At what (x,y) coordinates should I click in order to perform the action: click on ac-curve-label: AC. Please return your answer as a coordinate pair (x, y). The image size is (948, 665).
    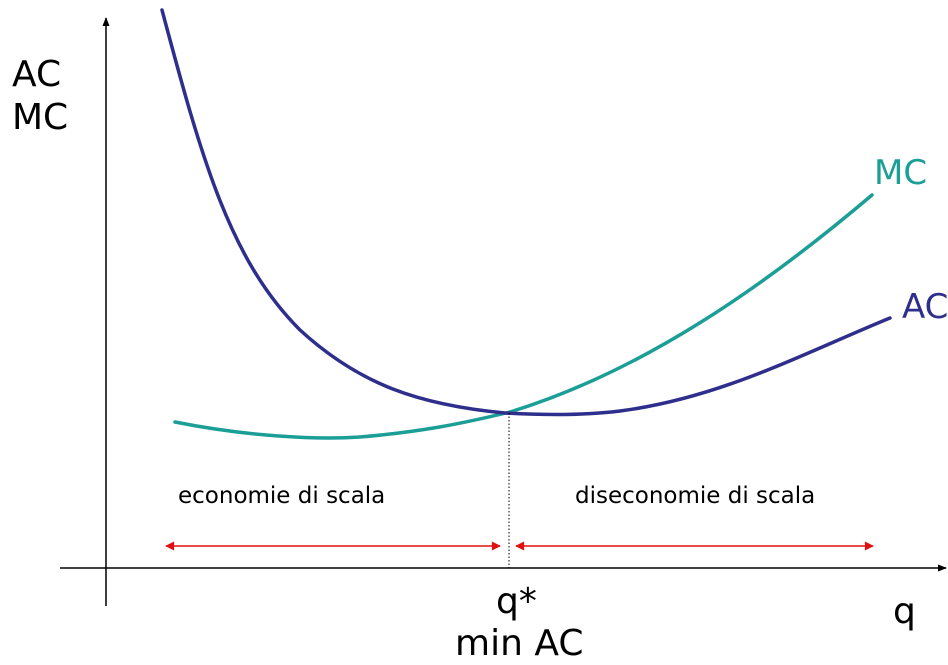
    Looking at the image, I should click on (925, 307).